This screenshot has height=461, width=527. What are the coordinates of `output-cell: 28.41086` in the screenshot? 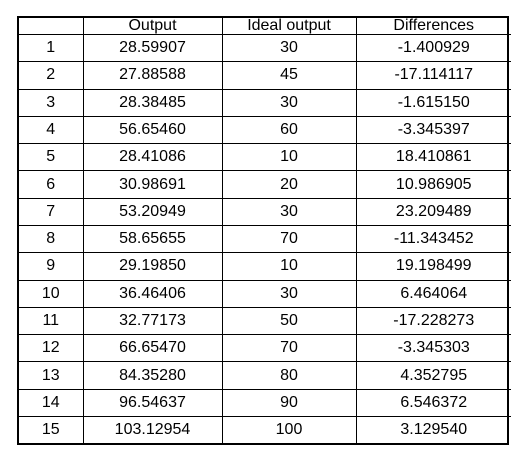 It's located at (152, 157).